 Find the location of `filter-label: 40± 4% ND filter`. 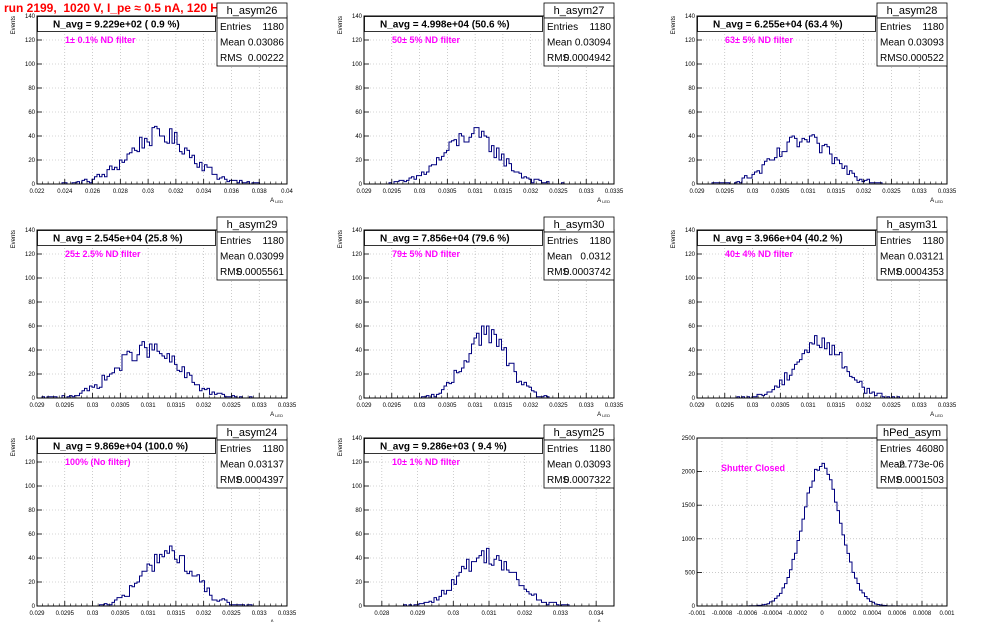

filter-label: 40± 4% ND filter is located at coordinates (759, 254).